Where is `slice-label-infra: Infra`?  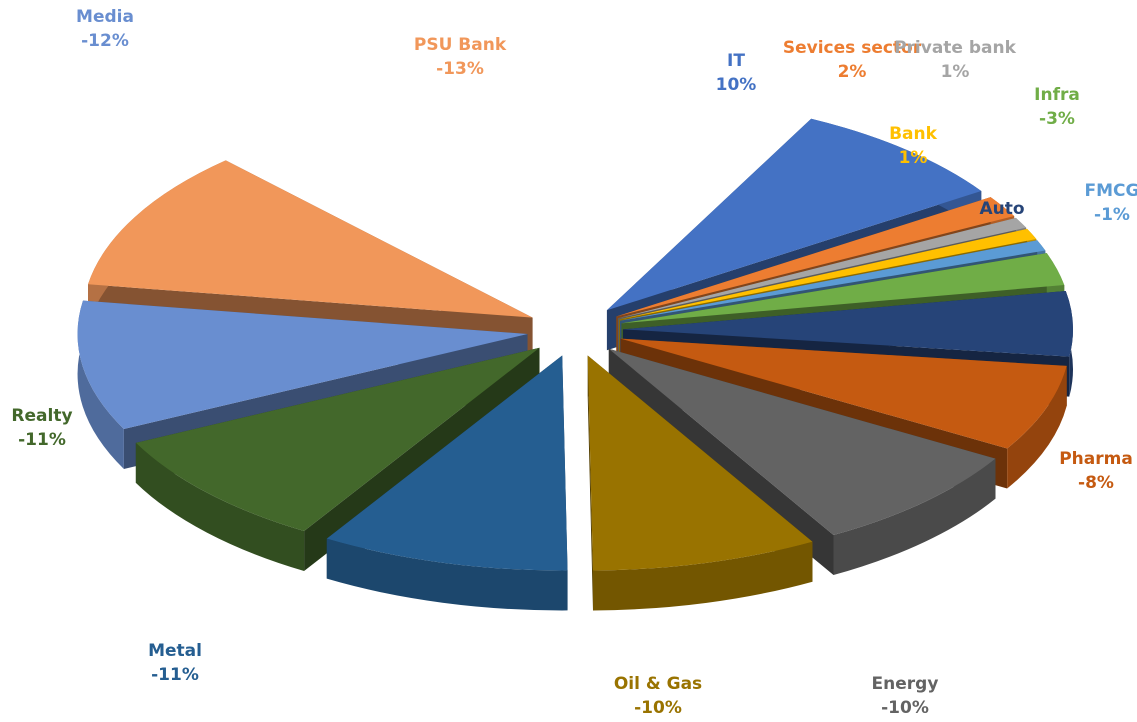
slice-label-infra: Infra is located at coordinates (1057, 95).